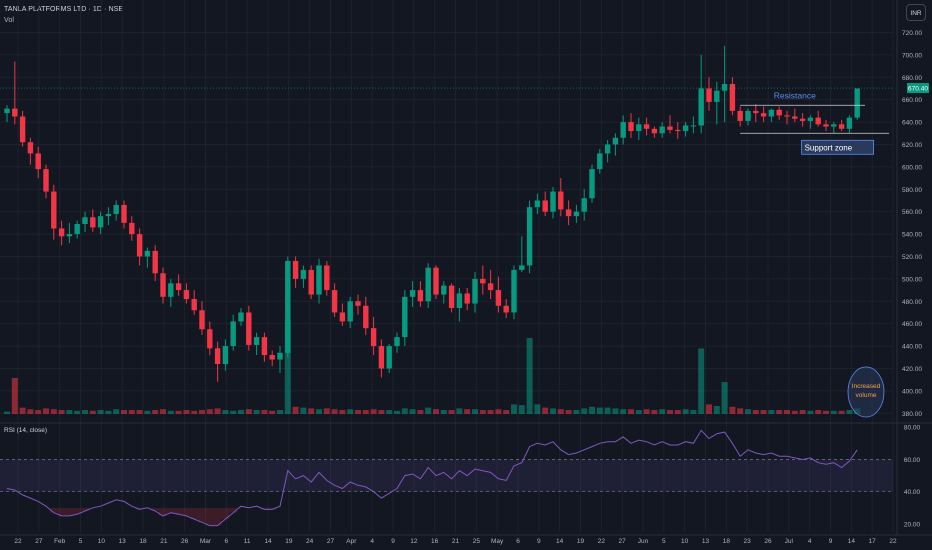 The height and width of the screenshot is (550, 932). Describe the element at coordinates (916, 12) in the screenshot. I see `currency-button: INR` at that location.